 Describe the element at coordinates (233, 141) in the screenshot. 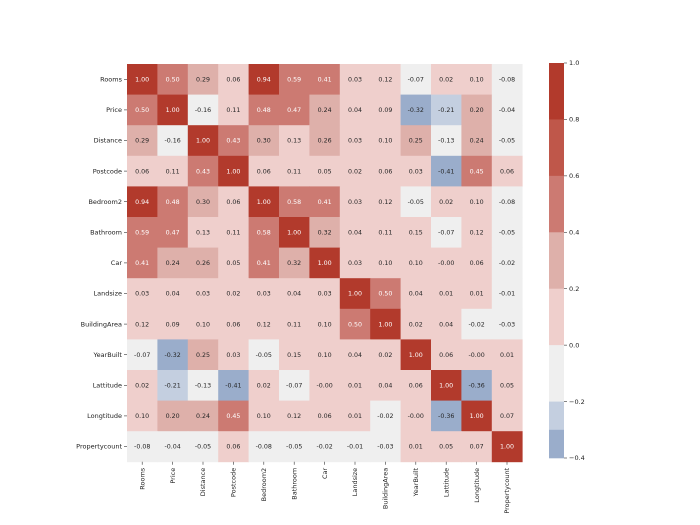

I see `heatmap-cell-distance-postcode` at that location.